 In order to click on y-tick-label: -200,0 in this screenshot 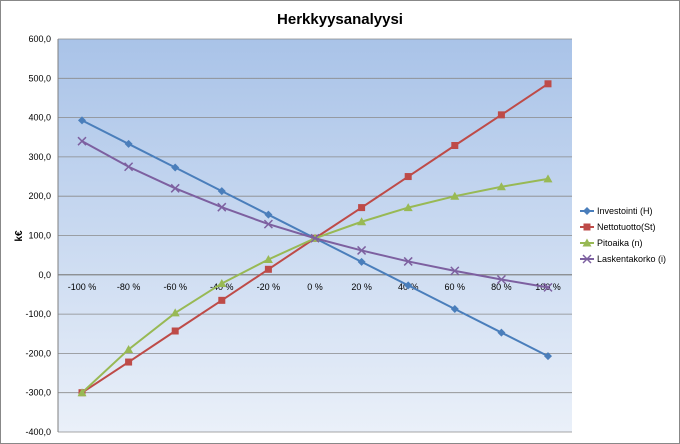, I will do `click(38, 353)`.